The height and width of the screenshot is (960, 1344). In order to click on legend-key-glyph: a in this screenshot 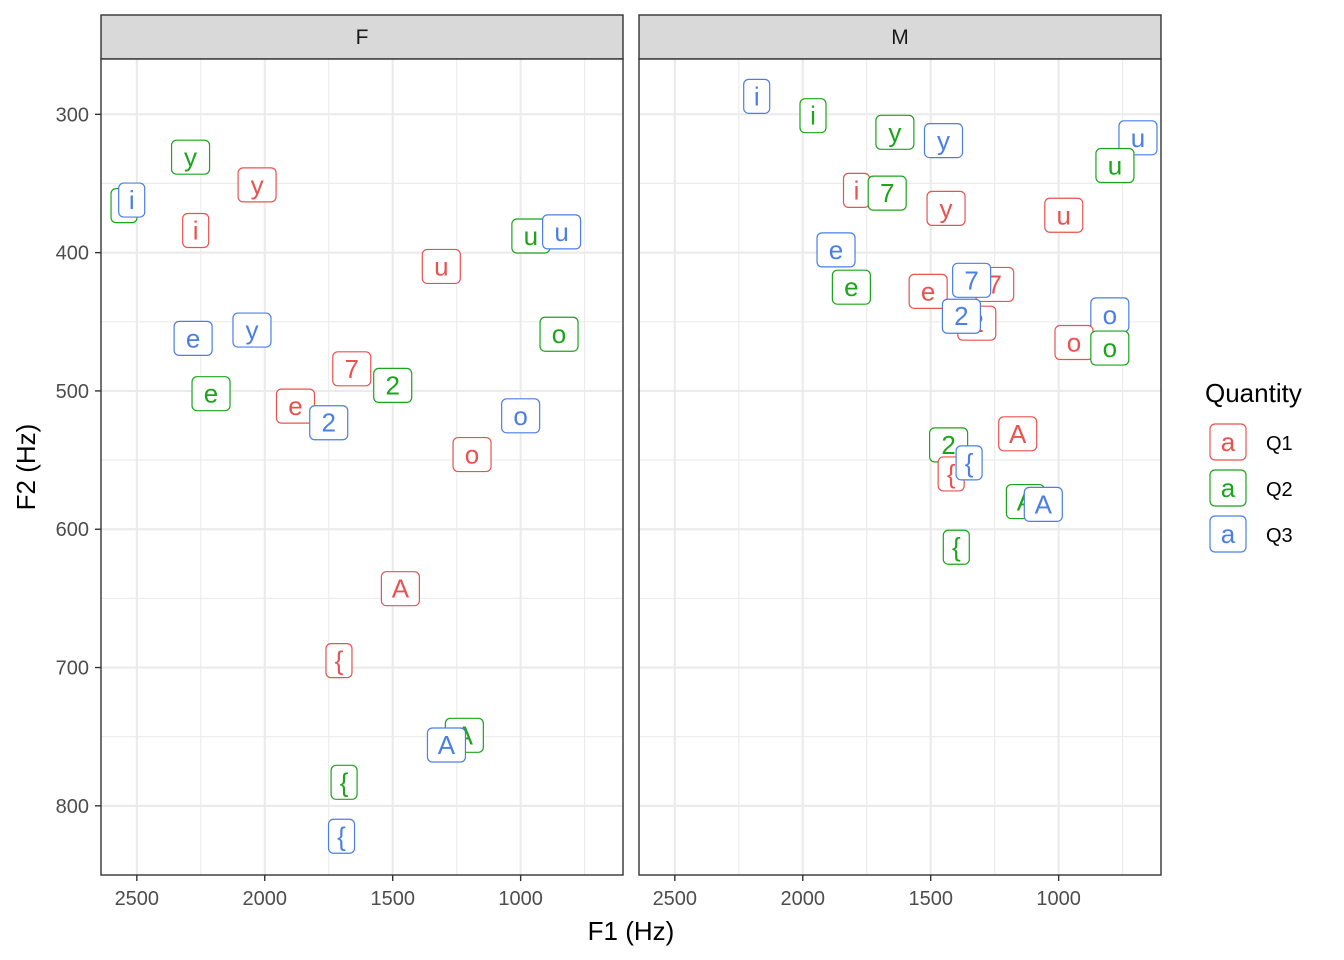, I will do `click(1228, 534)`.